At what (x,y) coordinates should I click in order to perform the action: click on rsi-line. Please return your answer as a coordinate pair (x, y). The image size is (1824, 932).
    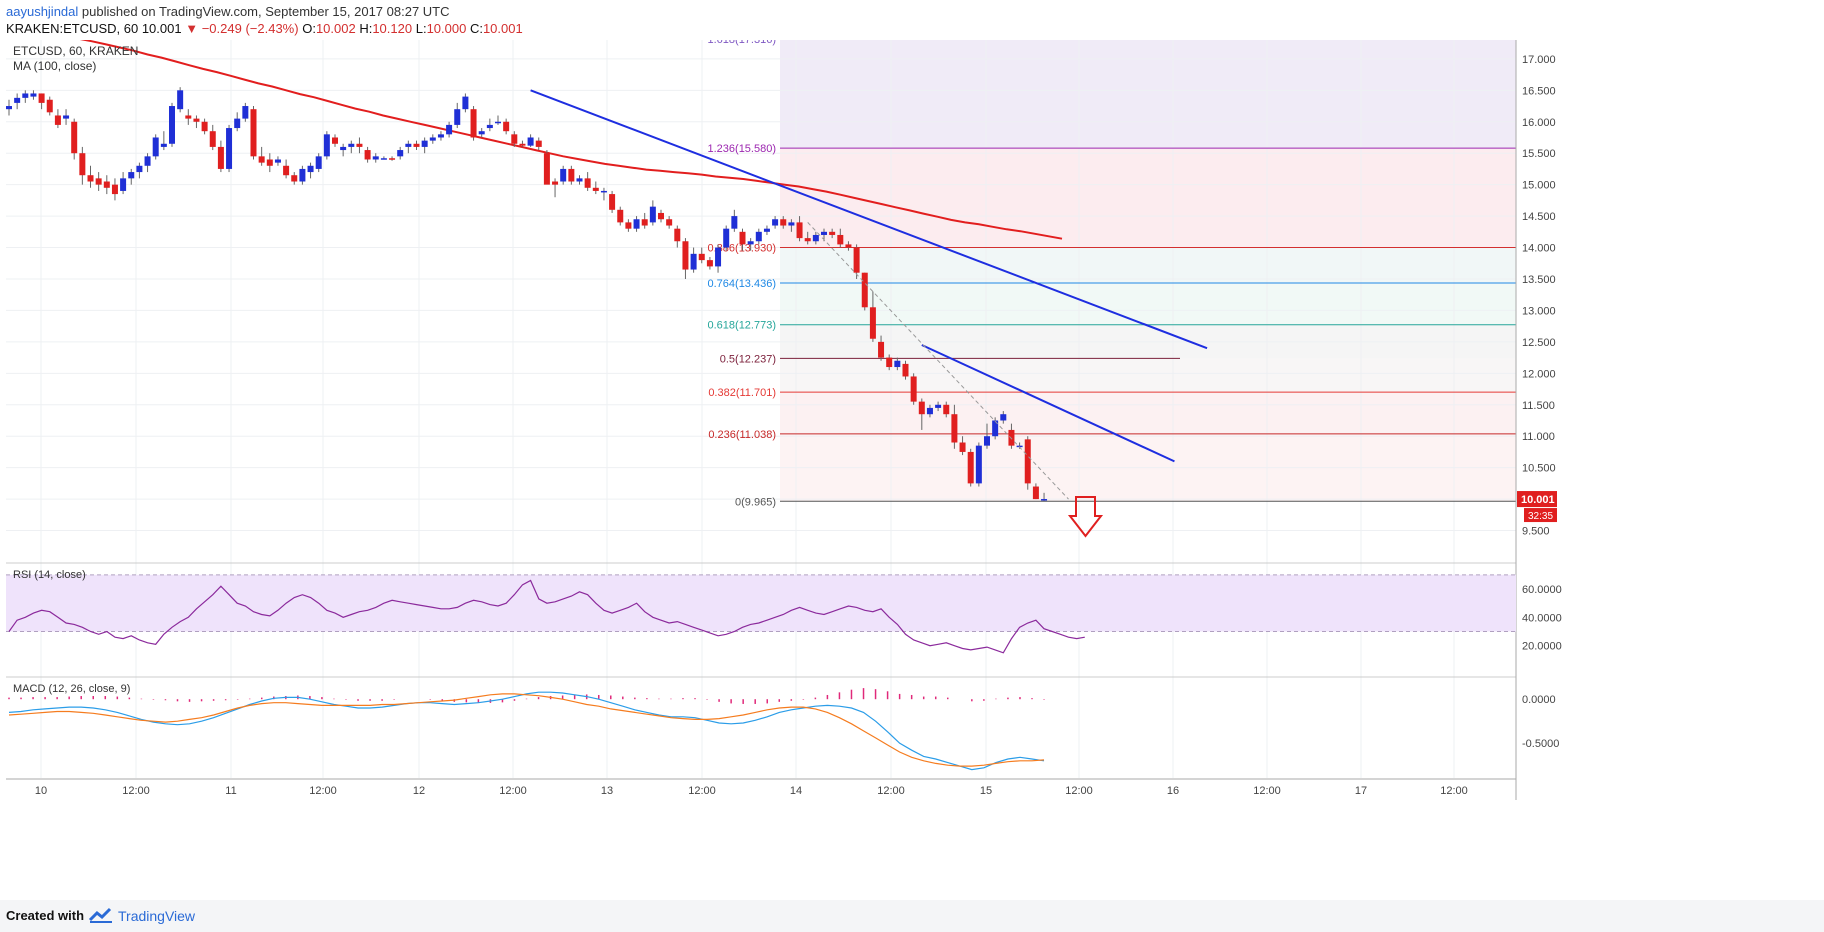
    Looking at the image, I should click on (546, 616).